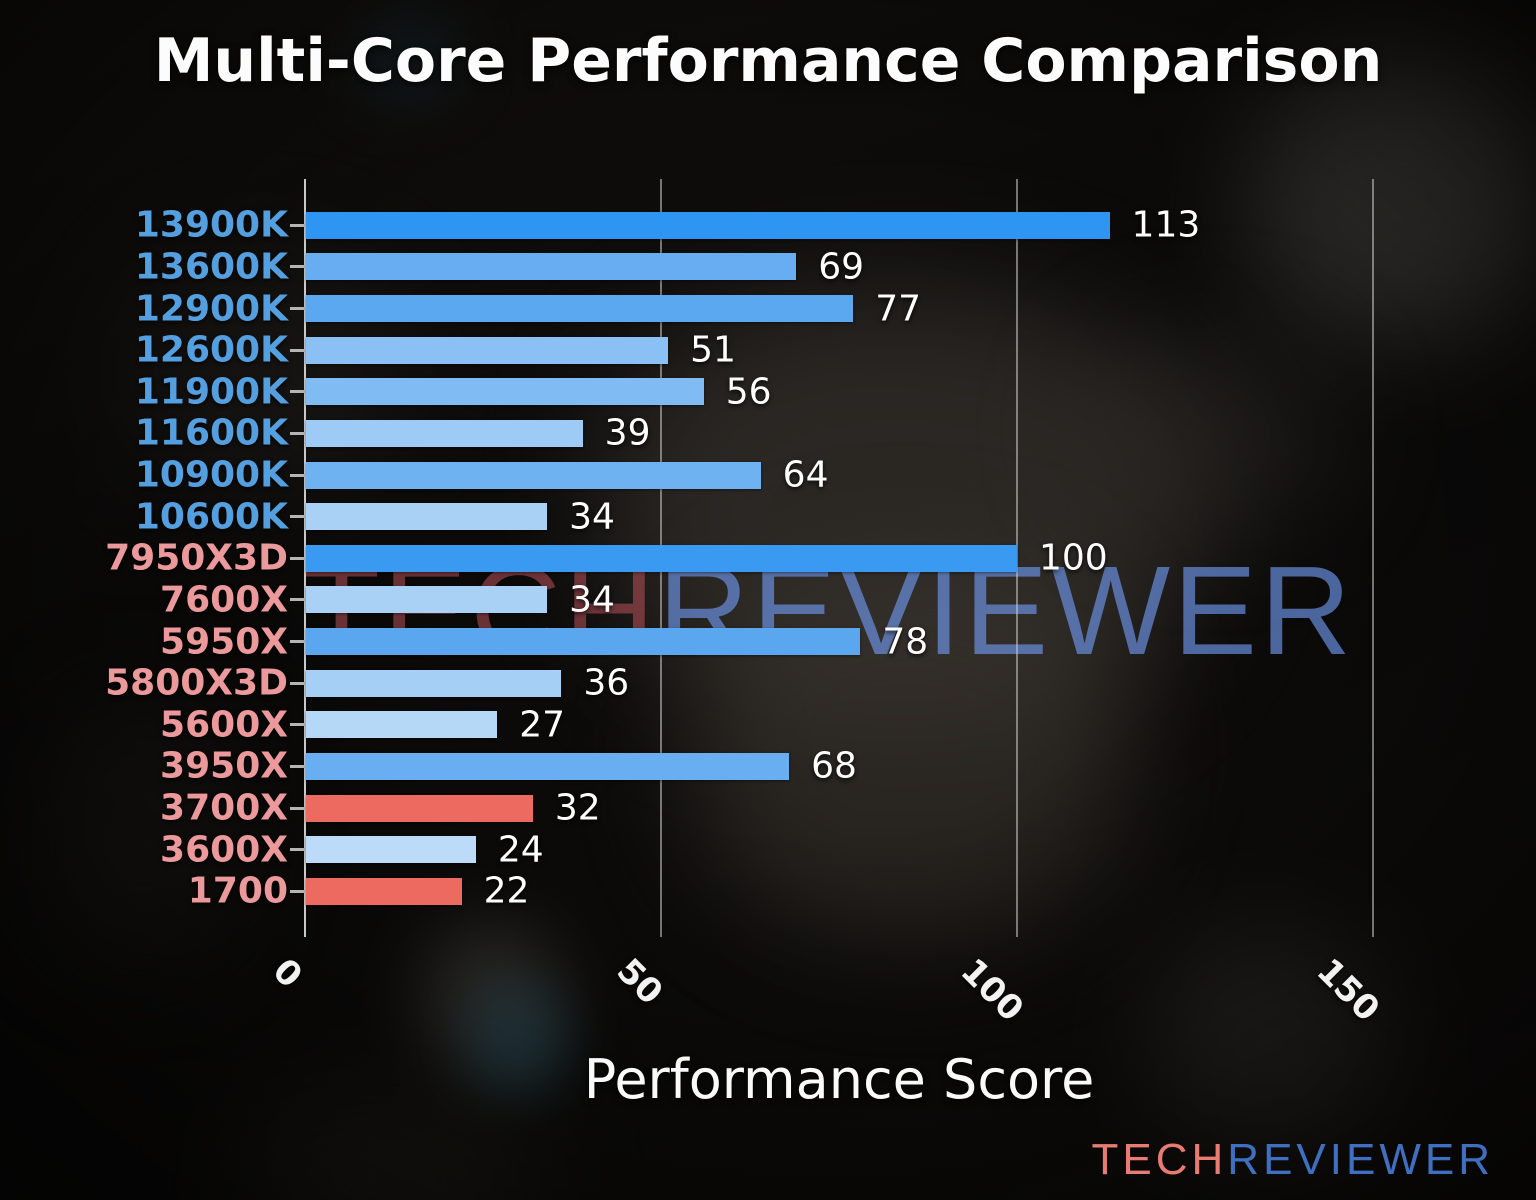 The width and height of the screenshot is (1536, 1200). I want to click on x-axis-label: Performance Score, so click(839, 1079).